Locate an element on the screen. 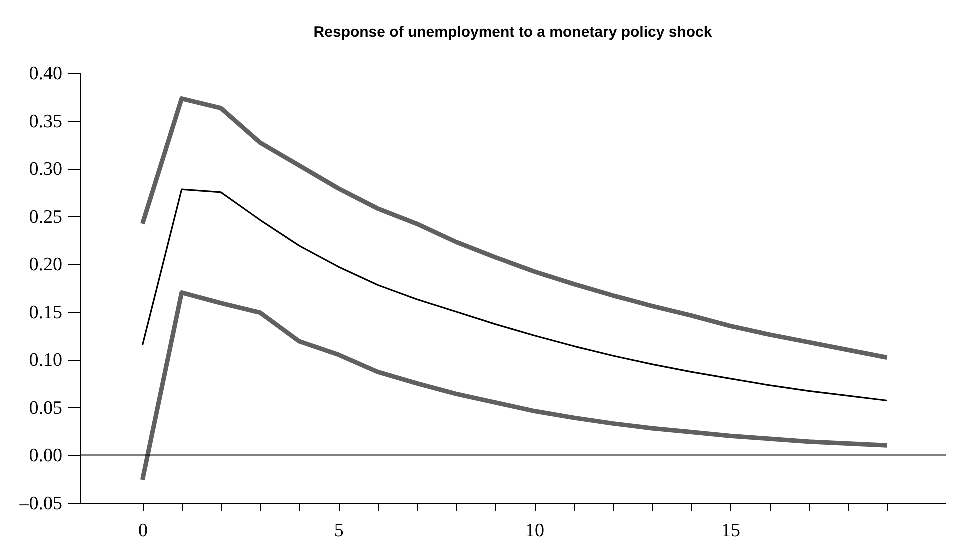 The image size is (964, 546). y-tick-label: 0.25 is located at coordinates (45, 217).